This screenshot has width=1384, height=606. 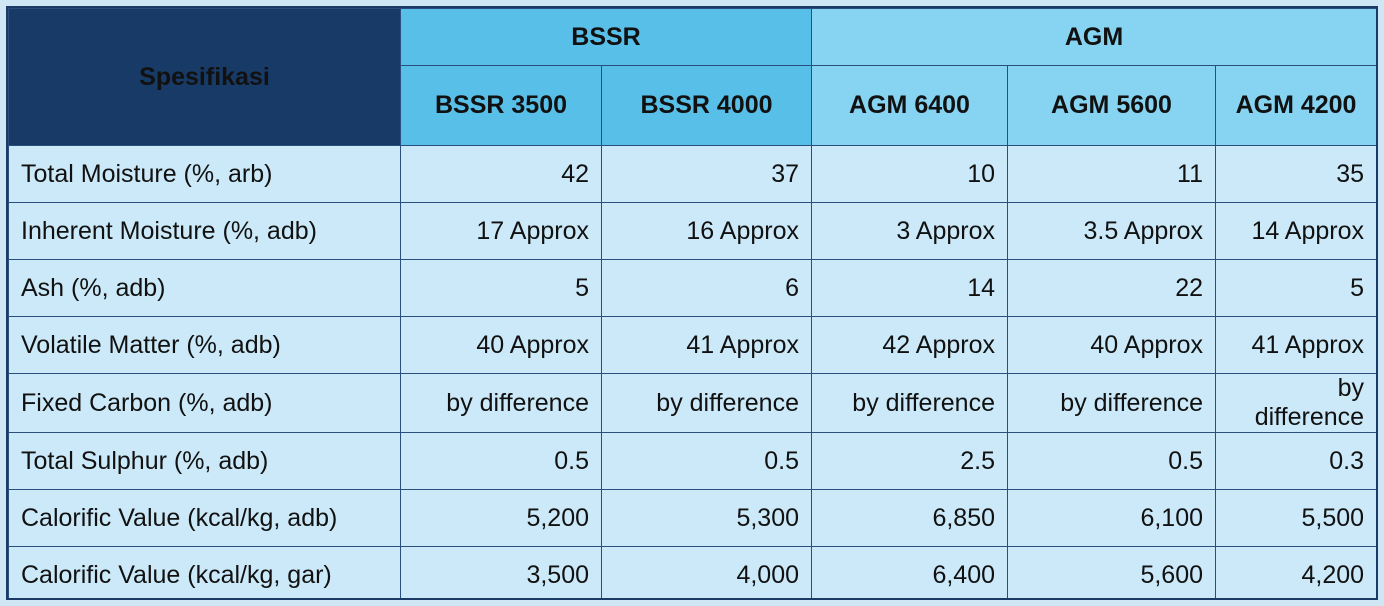 What do you see at coordinates (706, 572) in the screenshot?
I see `table-cell: 4,000` at bounding box center [706, 572].